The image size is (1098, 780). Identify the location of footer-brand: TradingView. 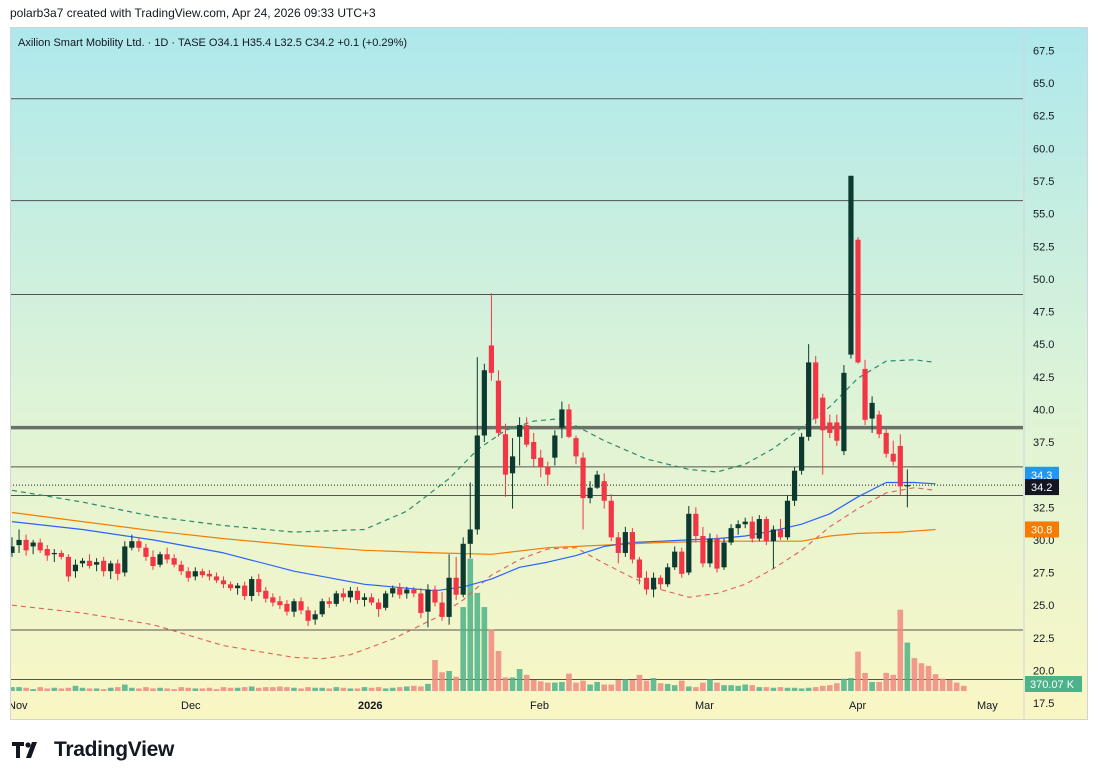
(114, 749).